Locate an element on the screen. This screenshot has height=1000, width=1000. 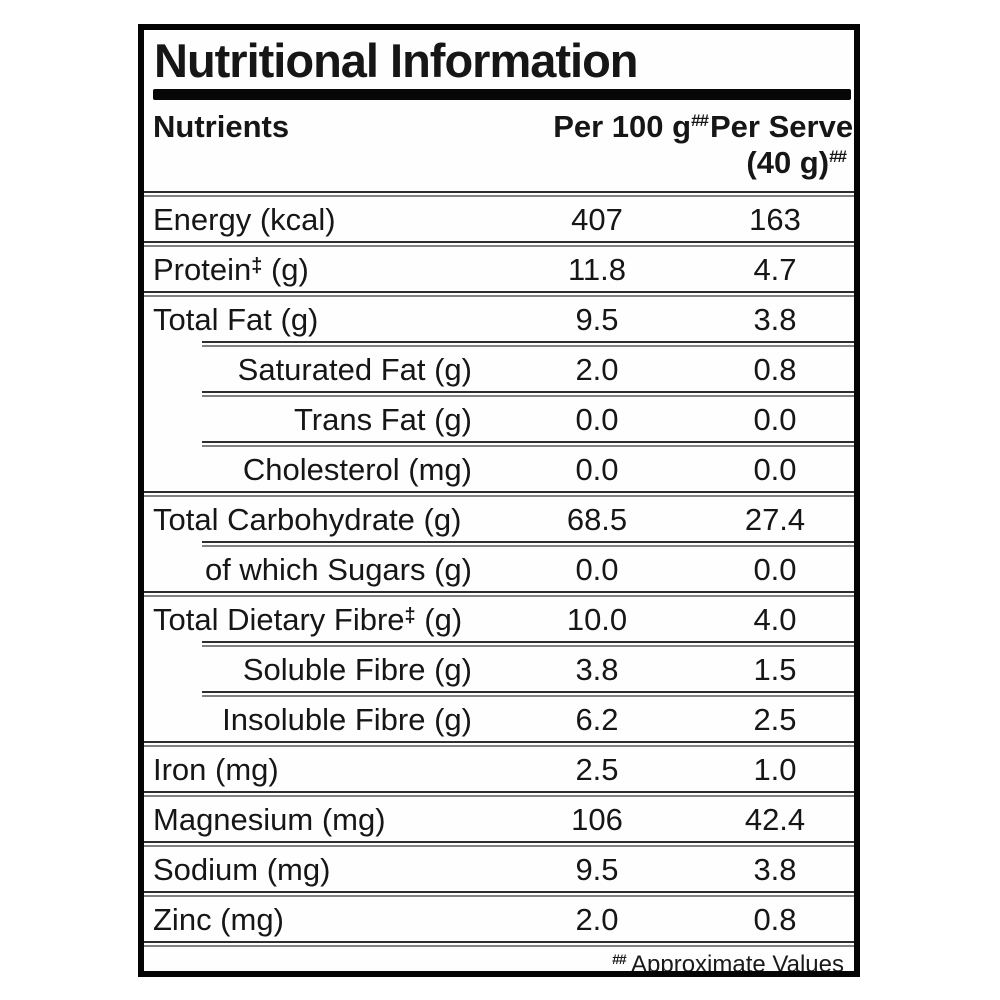
per-serve-line2: (40 g) is located at coordinates (788, 162).